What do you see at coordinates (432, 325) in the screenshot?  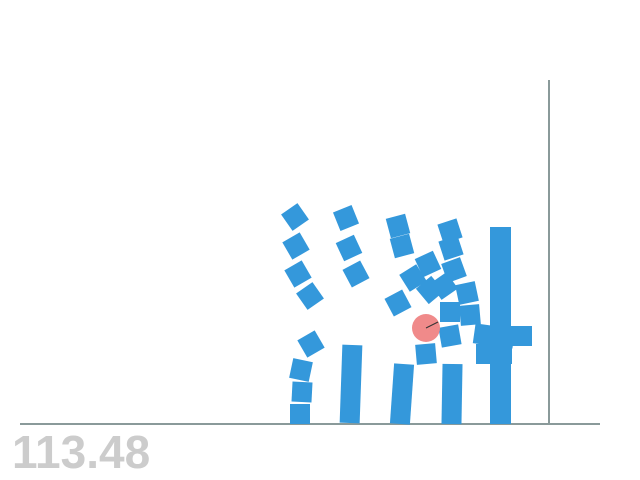 I see `ball-direction-indicator` at bounding box center [432, 325].